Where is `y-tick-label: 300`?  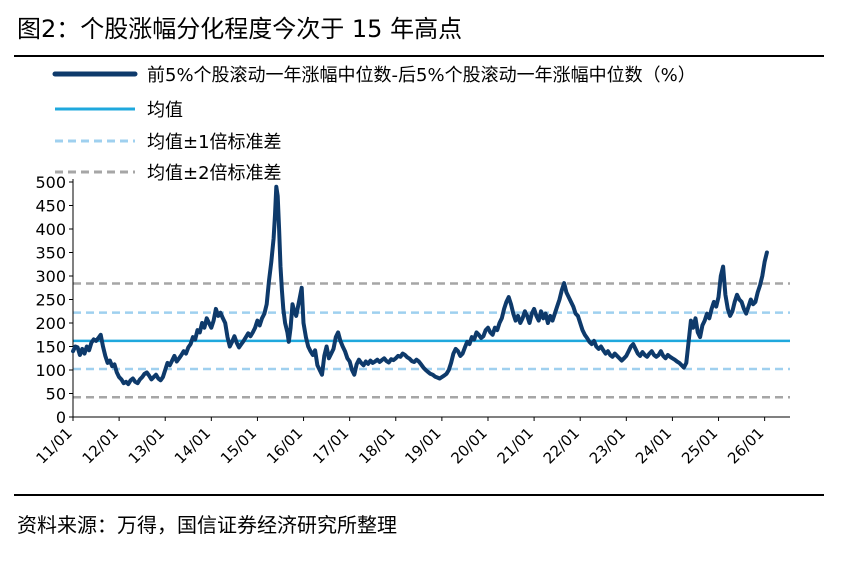
y-tick-label: 300 is located at coordinates (50, 276).